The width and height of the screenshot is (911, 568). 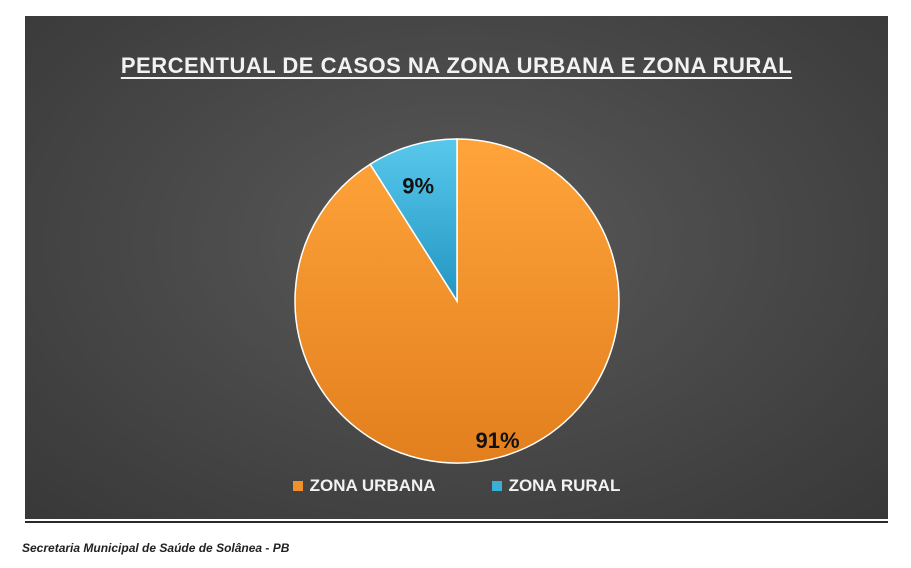 What do you see at coordinates (297, 486) in the screenshot?
I see `legend-swatch-zona-urbana` at bounding box center [297, 486].